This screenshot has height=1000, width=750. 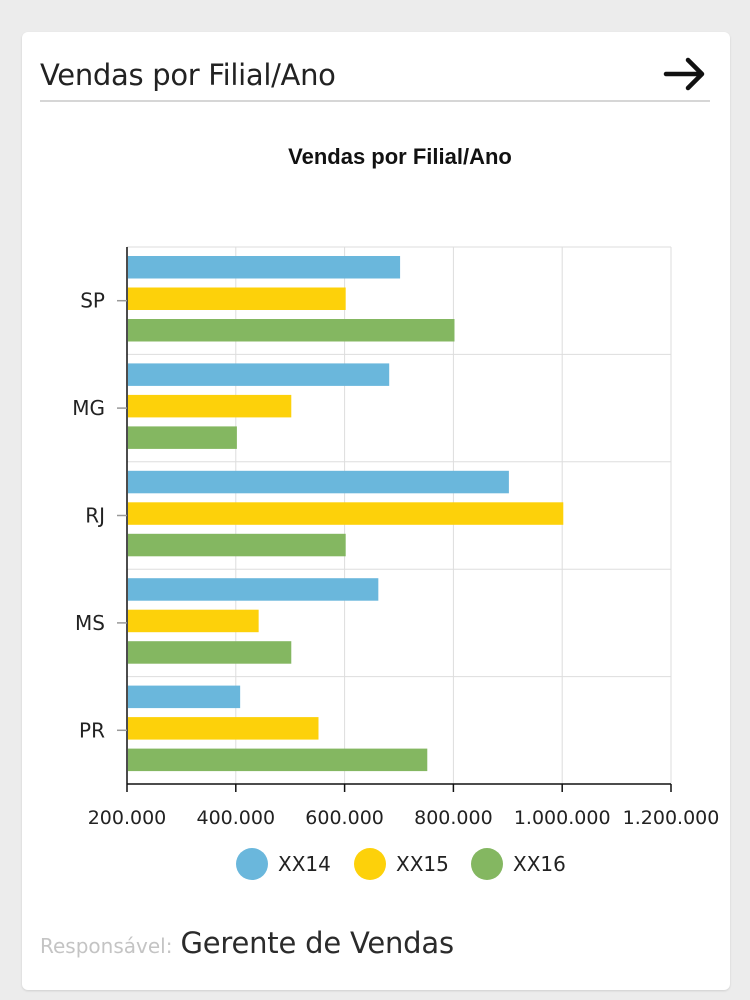 What do you see at coordinates (237, 299) in the screenshot?
I see `bar-sp-xx15` at bounding box center [237, 299].